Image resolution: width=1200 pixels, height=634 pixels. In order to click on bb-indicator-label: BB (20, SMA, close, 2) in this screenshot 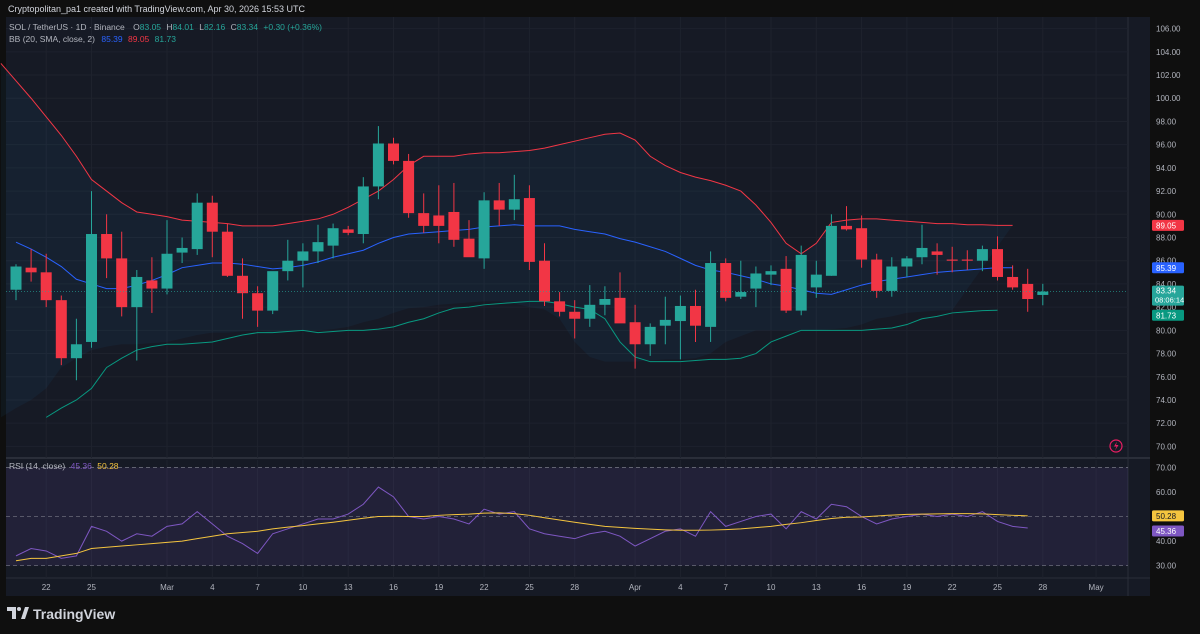, I will do `click(52, 39)`.